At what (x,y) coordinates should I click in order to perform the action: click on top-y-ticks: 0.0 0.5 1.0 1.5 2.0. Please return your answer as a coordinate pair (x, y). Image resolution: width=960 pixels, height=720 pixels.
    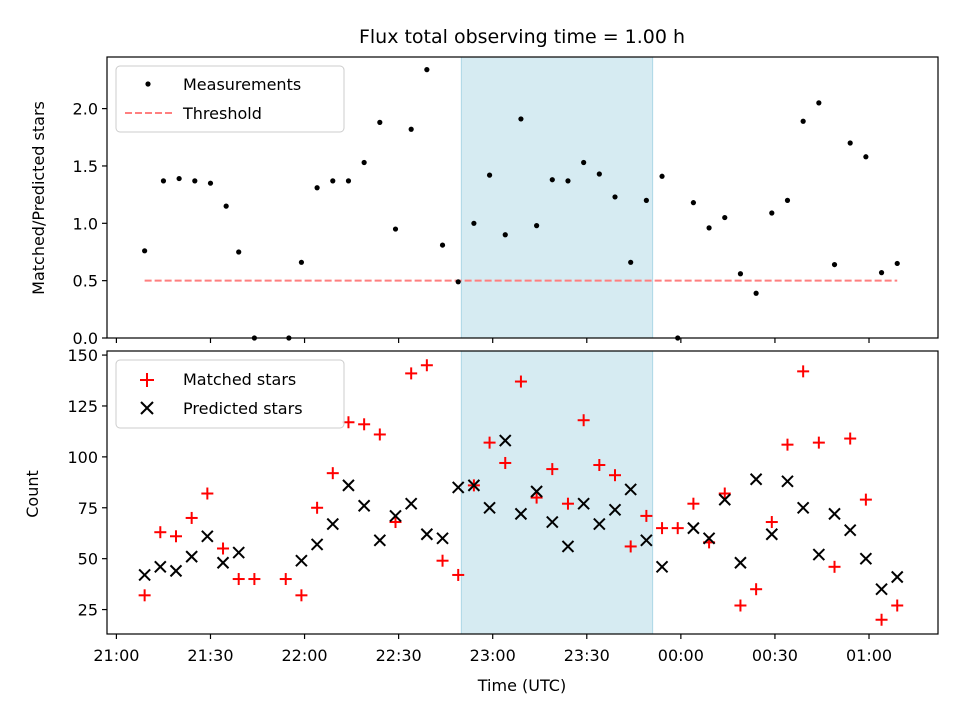
    Looking at the image, I should click on (90, 224).